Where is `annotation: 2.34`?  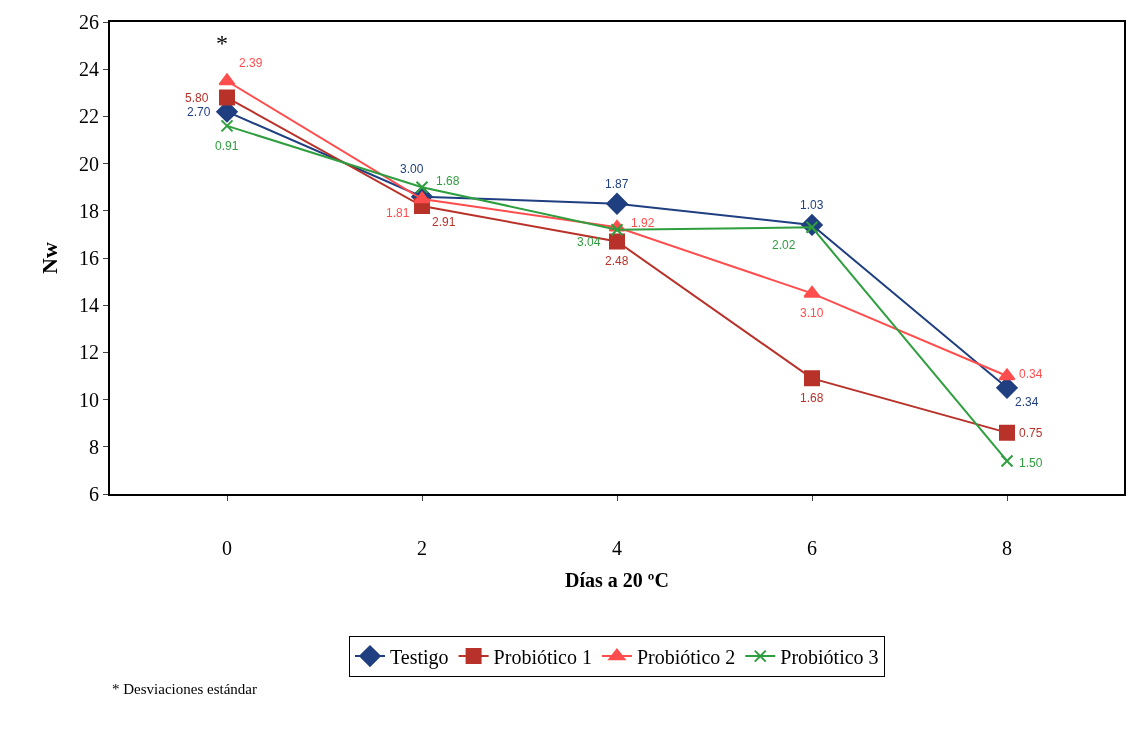 annotation: 2.34 is located at coordinates (1027, 402).